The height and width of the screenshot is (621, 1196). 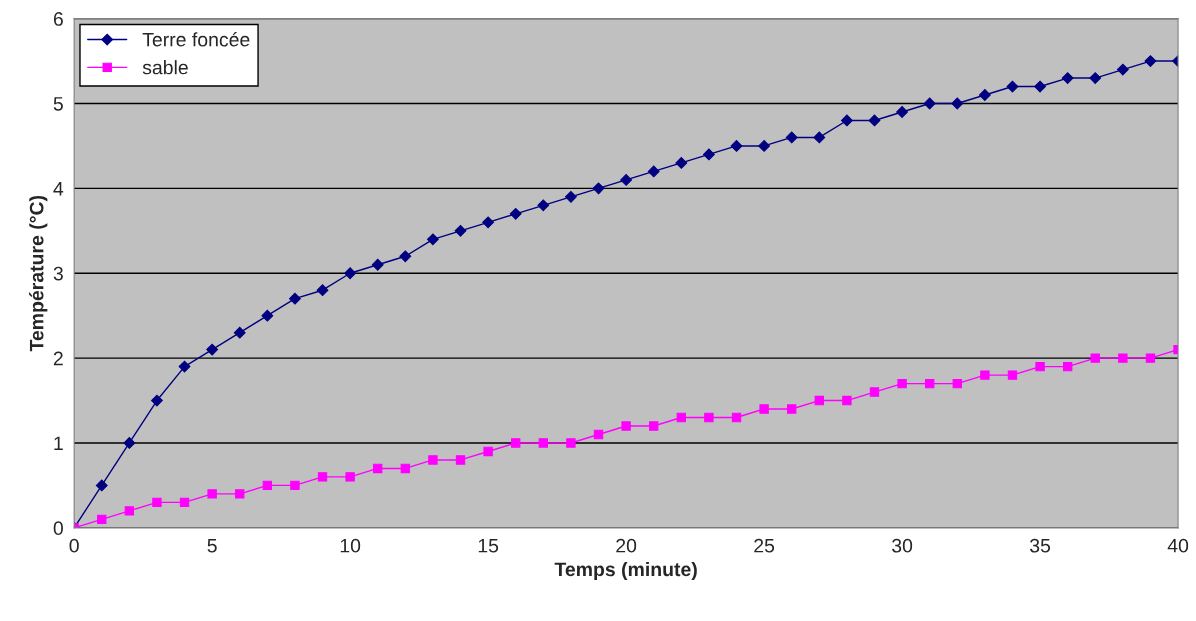 What do you see at coordinates (38, 273) in the screenshot?
I see `y-axis-title: Température (°C)` at bounding box center [38, 273].